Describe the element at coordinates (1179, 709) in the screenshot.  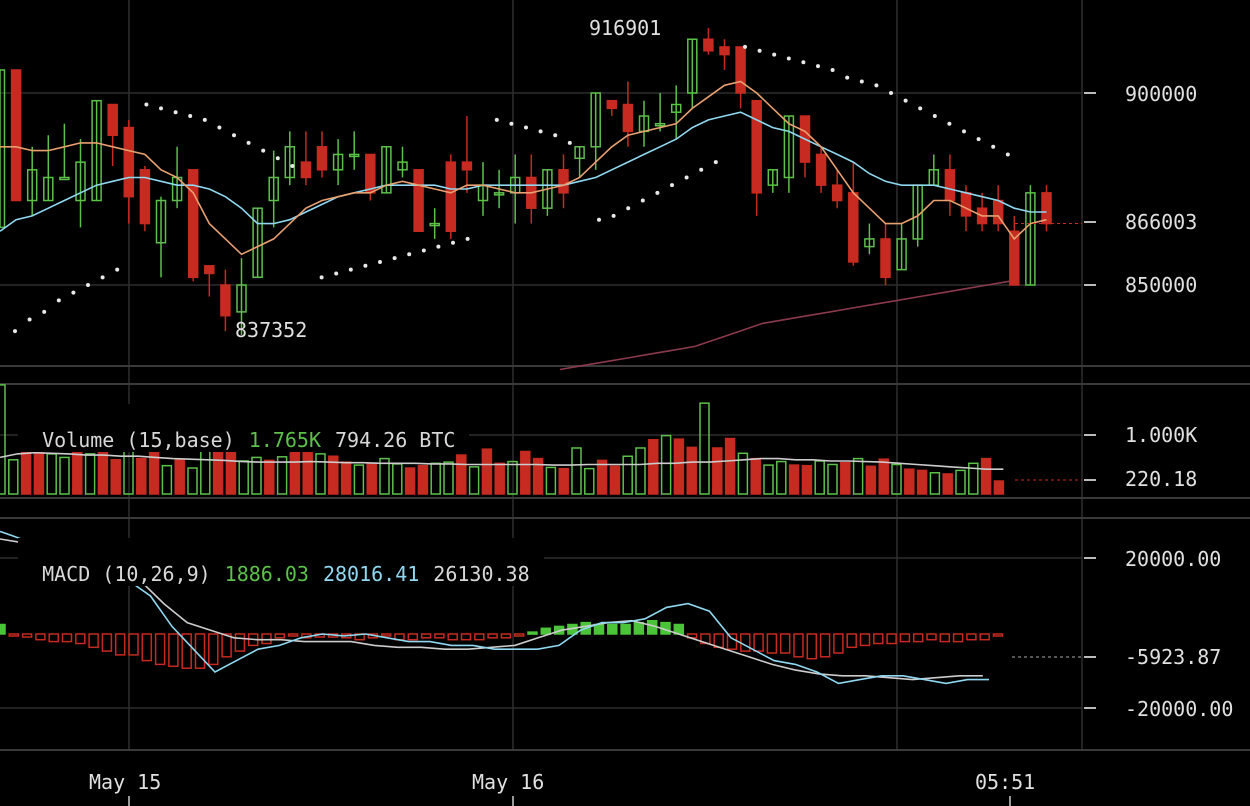
I see `macd-ytick-neg20000: -20000.00` at that location.